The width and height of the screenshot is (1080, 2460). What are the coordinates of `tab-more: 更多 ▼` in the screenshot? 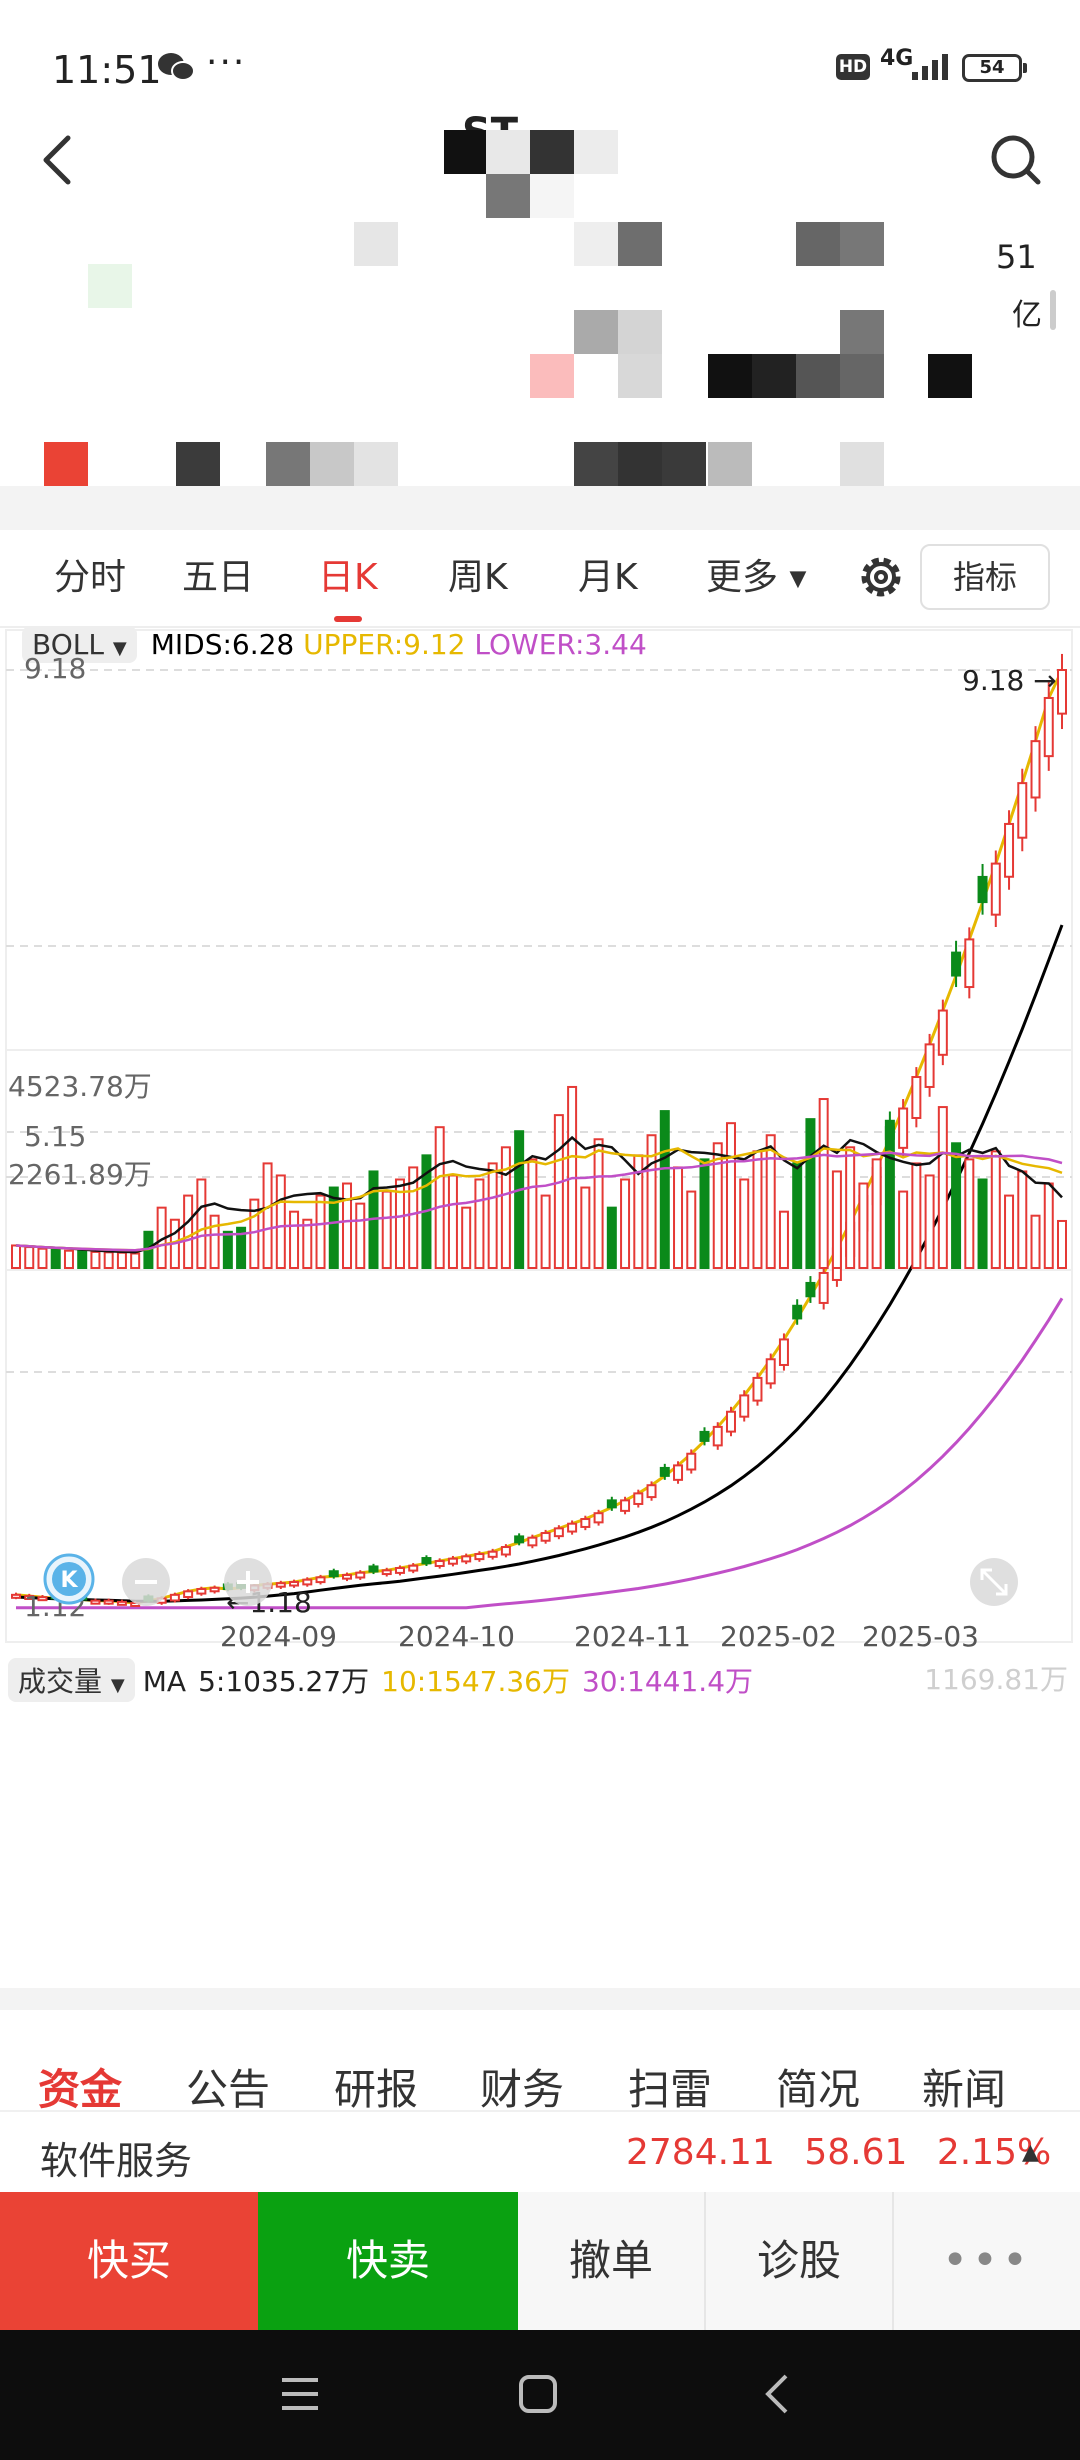 It's located at (756, 574).